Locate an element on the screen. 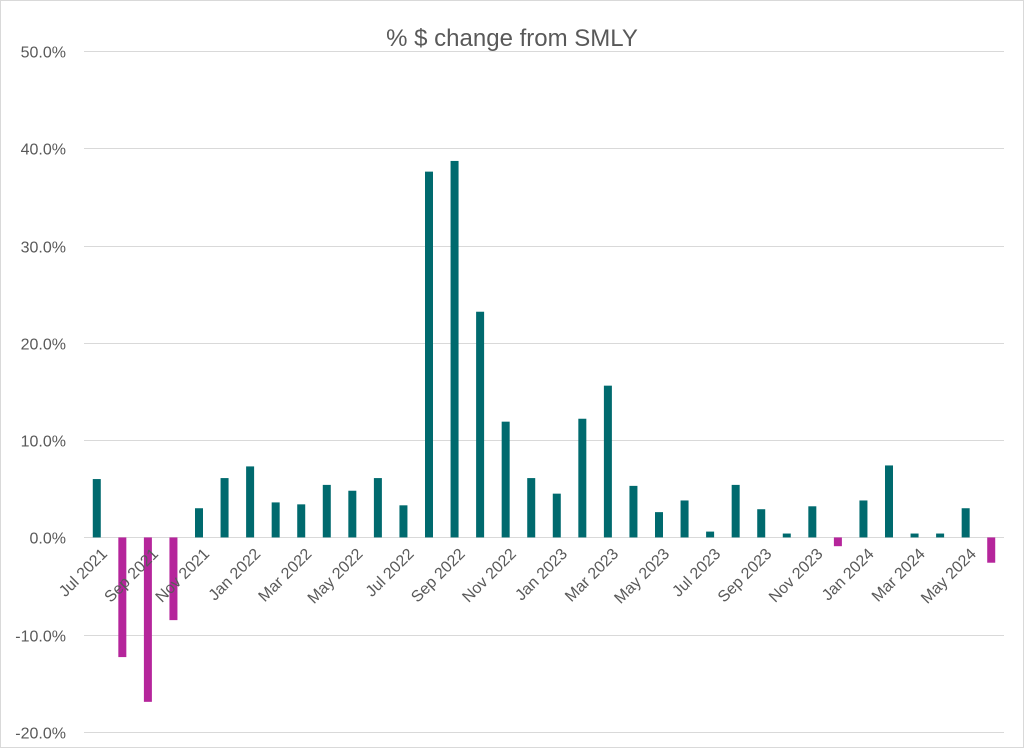  chart-title: % $ change from SMLY is located at coordinates (512, 38).